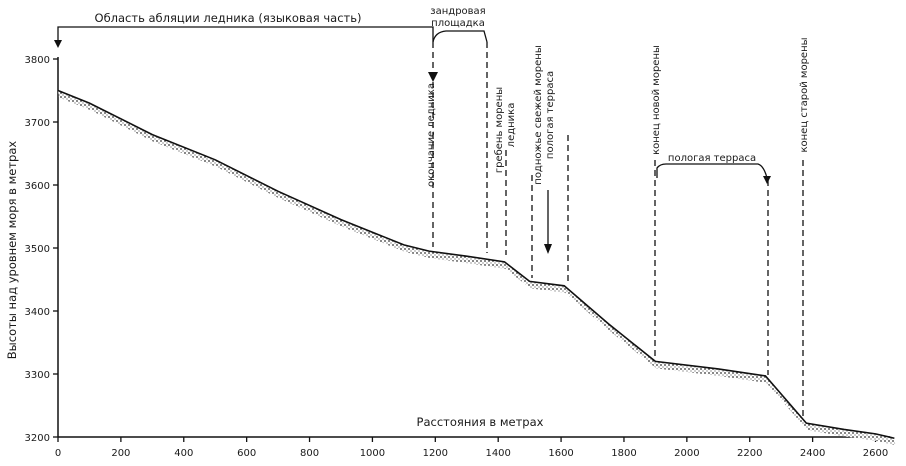 The image size is (906, 466). What do you see at coordinates (246, 453) in the screenshot?
I see `x-tick-label: 600` at bounding box center [246, 453].